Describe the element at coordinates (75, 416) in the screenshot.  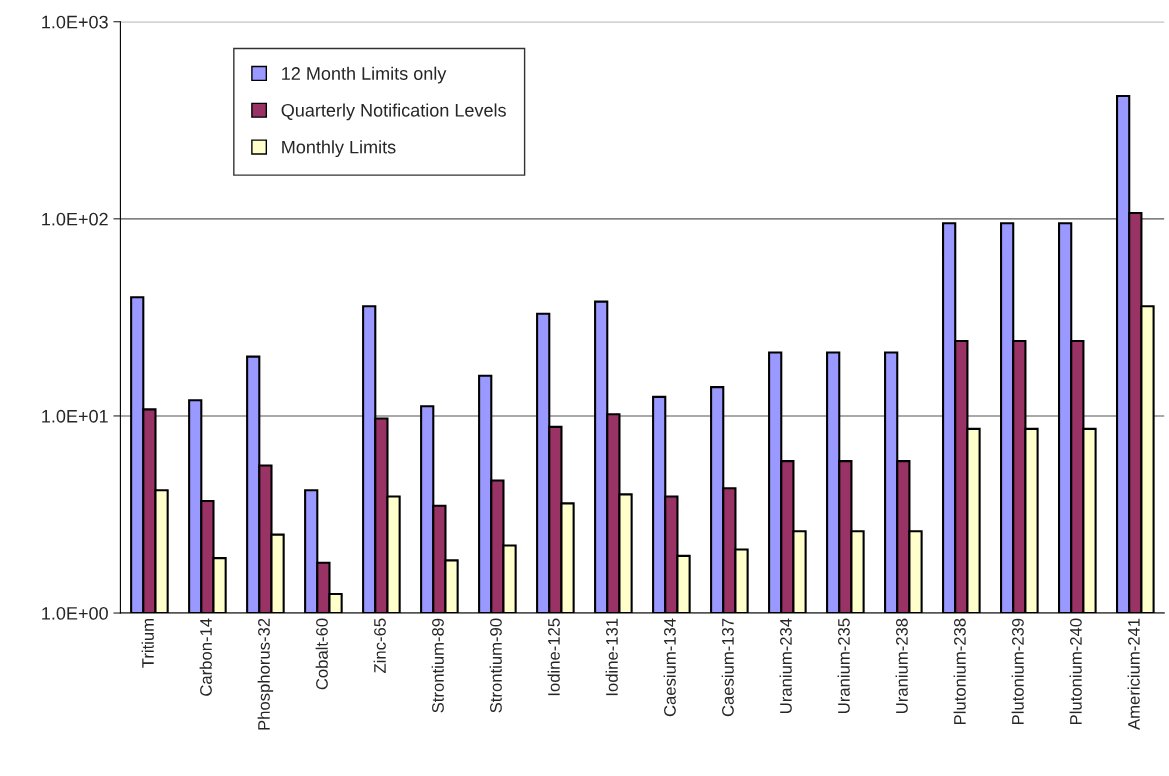
I see `y-tick-label: 1.0E+01` at that location.